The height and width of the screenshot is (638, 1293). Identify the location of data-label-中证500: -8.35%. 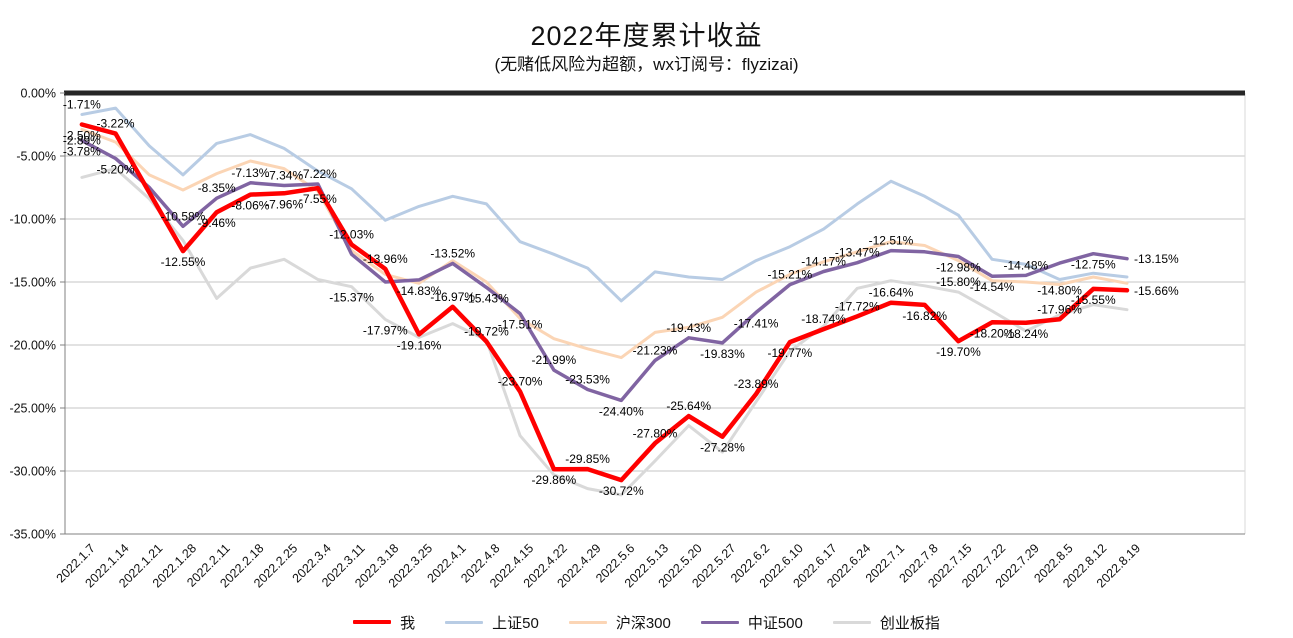
(217, 188).